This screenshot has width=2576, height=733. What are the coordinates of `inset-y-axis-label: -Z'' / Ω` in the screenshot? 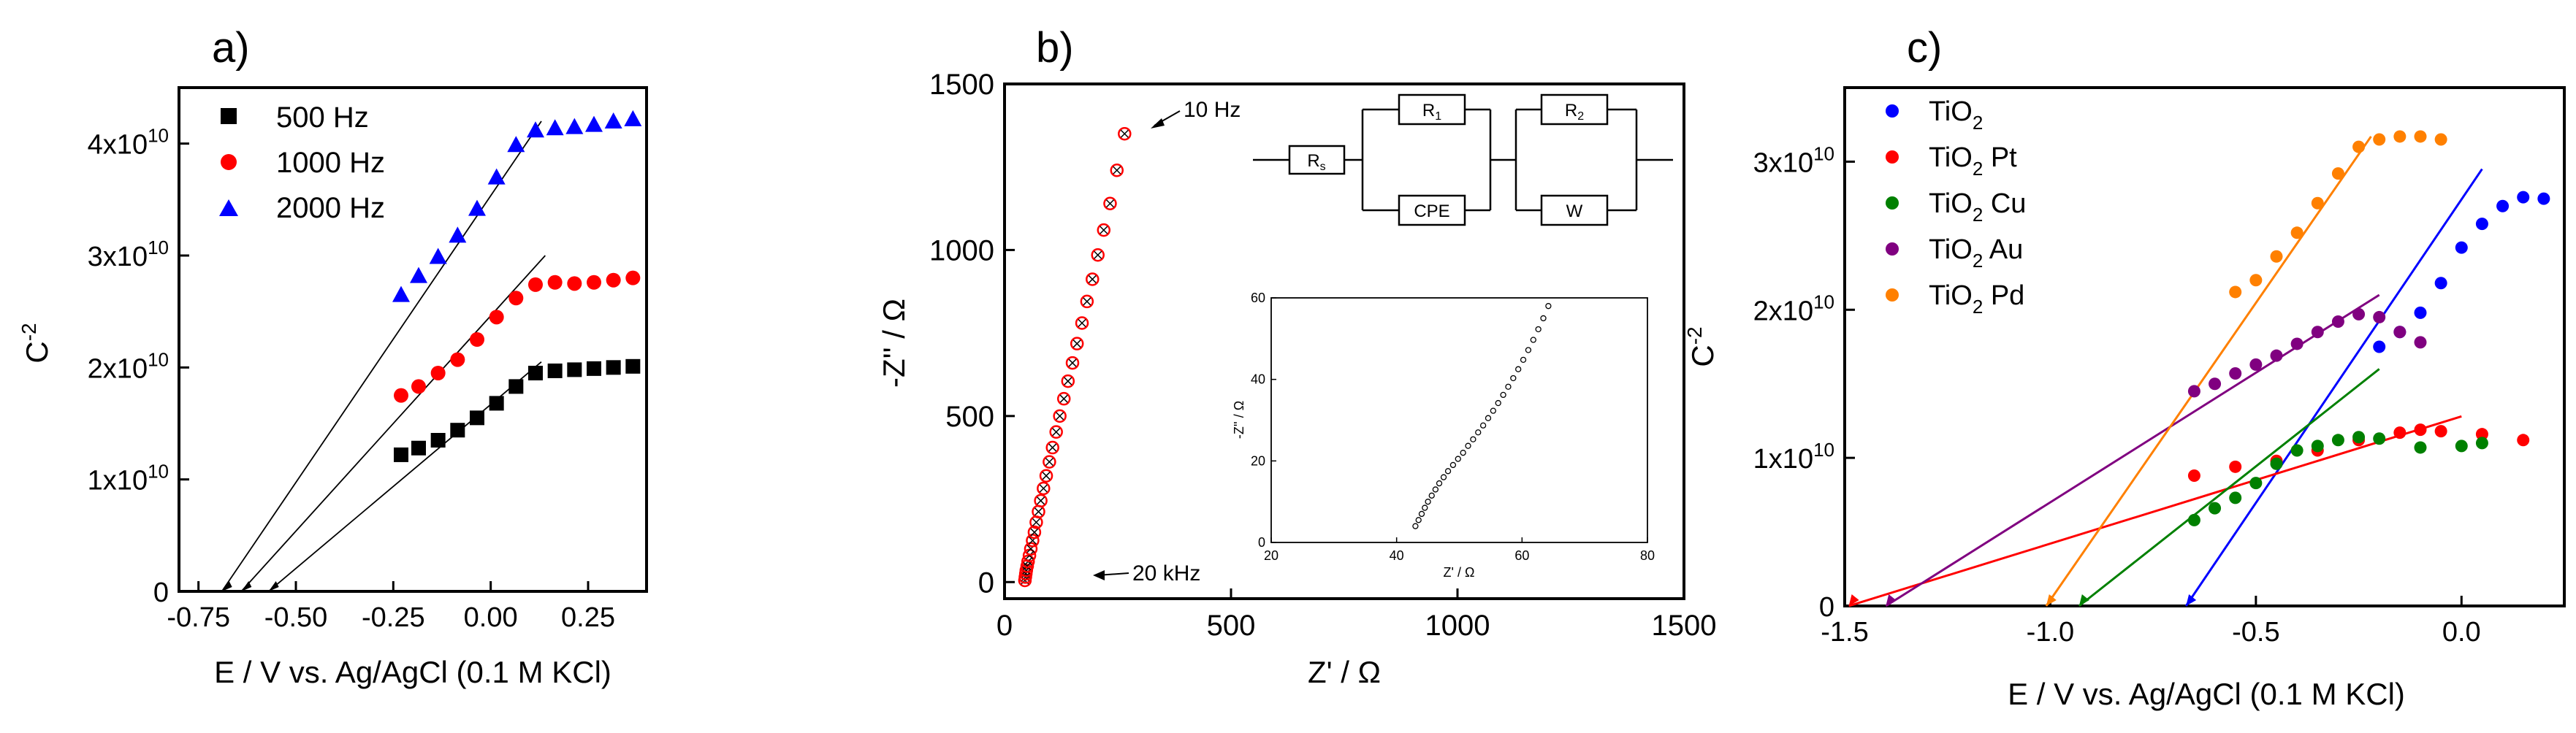 It's located at (1239, 420).